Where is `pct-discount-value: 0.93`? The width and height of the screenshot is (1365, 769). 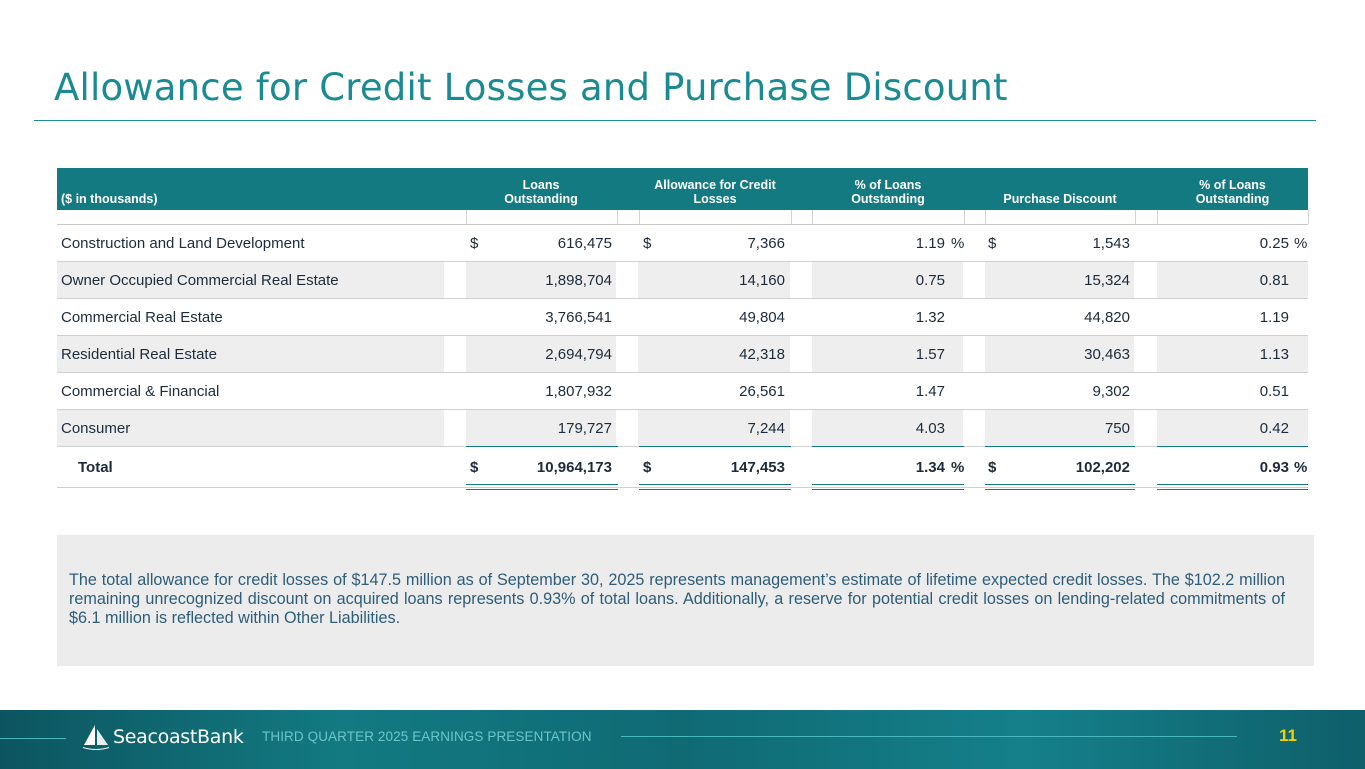
pct-discount-value: 0.93 is located at coordinates (1274, 467).